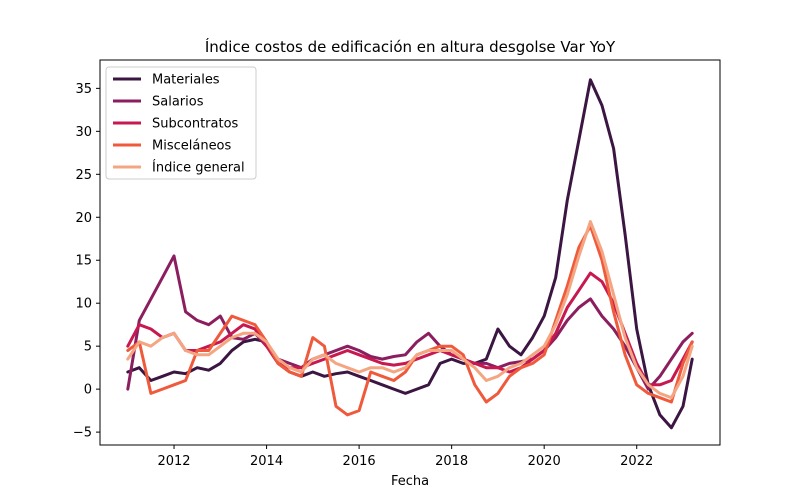 Image resolution: width=800 pixels, height=500 pixels. I want to click on y-tick-label: 25, so click(83, 175).